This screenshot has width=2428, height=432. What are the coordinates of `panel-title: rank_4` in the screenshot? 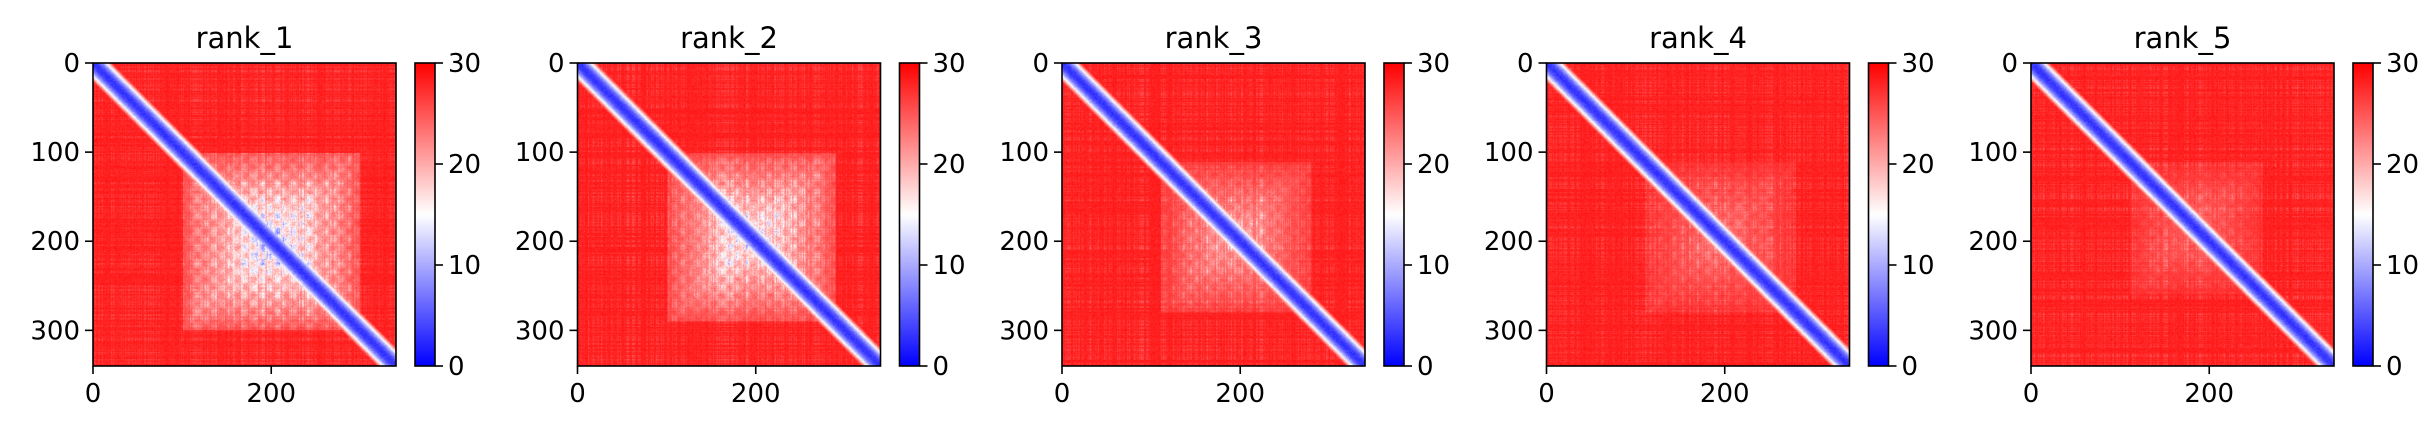 It's located at (1698, 38).